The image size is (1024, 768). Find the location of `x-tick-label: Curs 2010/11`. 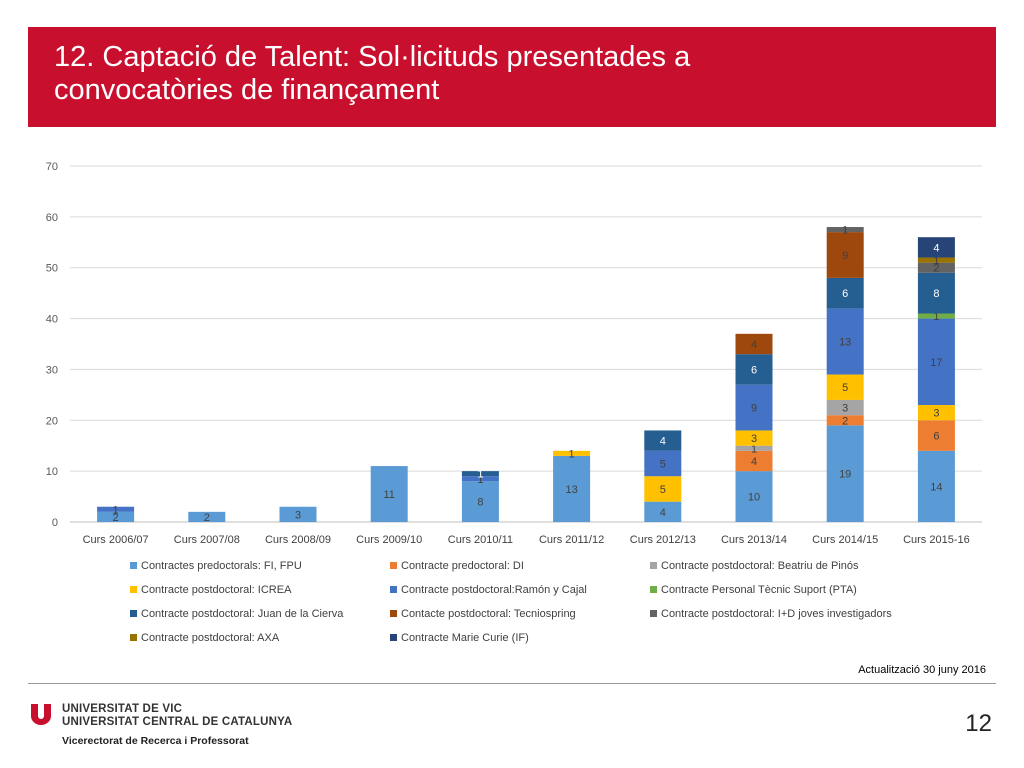

x-tick-label: Curs 2010/11 is located at coordinates (480, 540).